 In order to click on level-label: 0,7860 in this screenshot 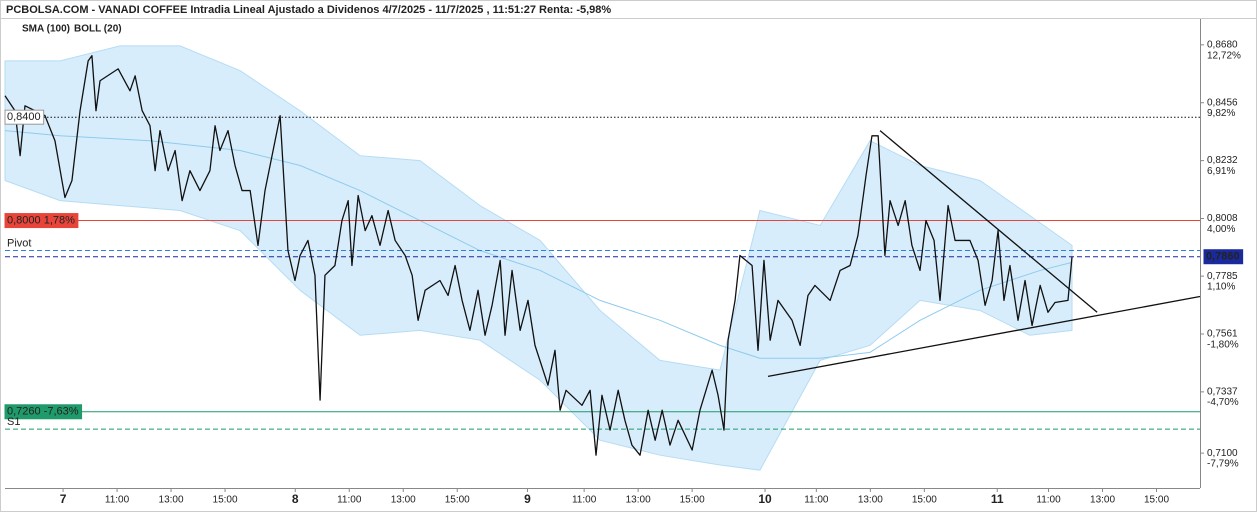, I will do `click(1223, 257)`.